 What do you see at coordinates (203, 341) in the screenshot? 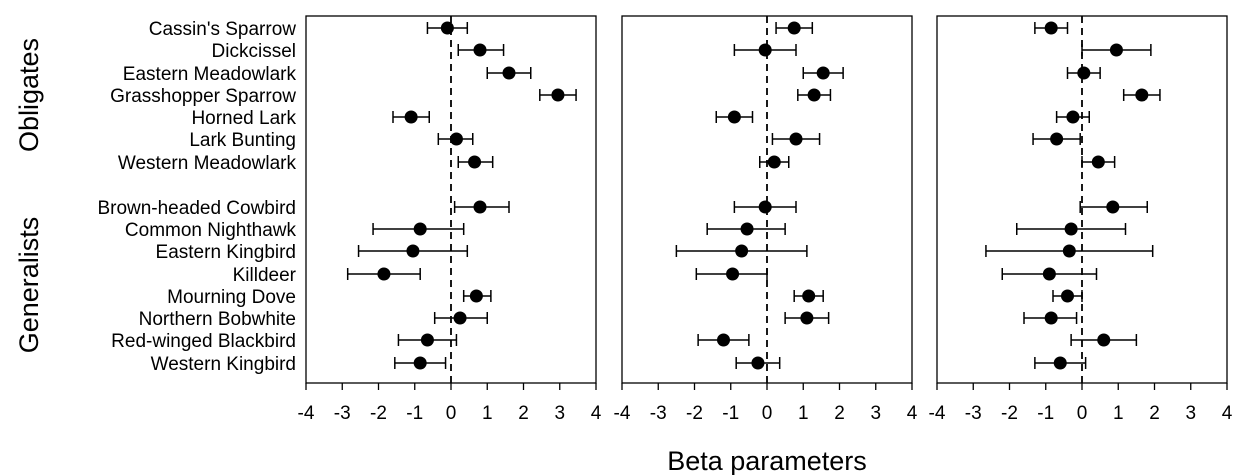
I see `species-label: Red-winged Blackbird` at bounding box center [203, 341].